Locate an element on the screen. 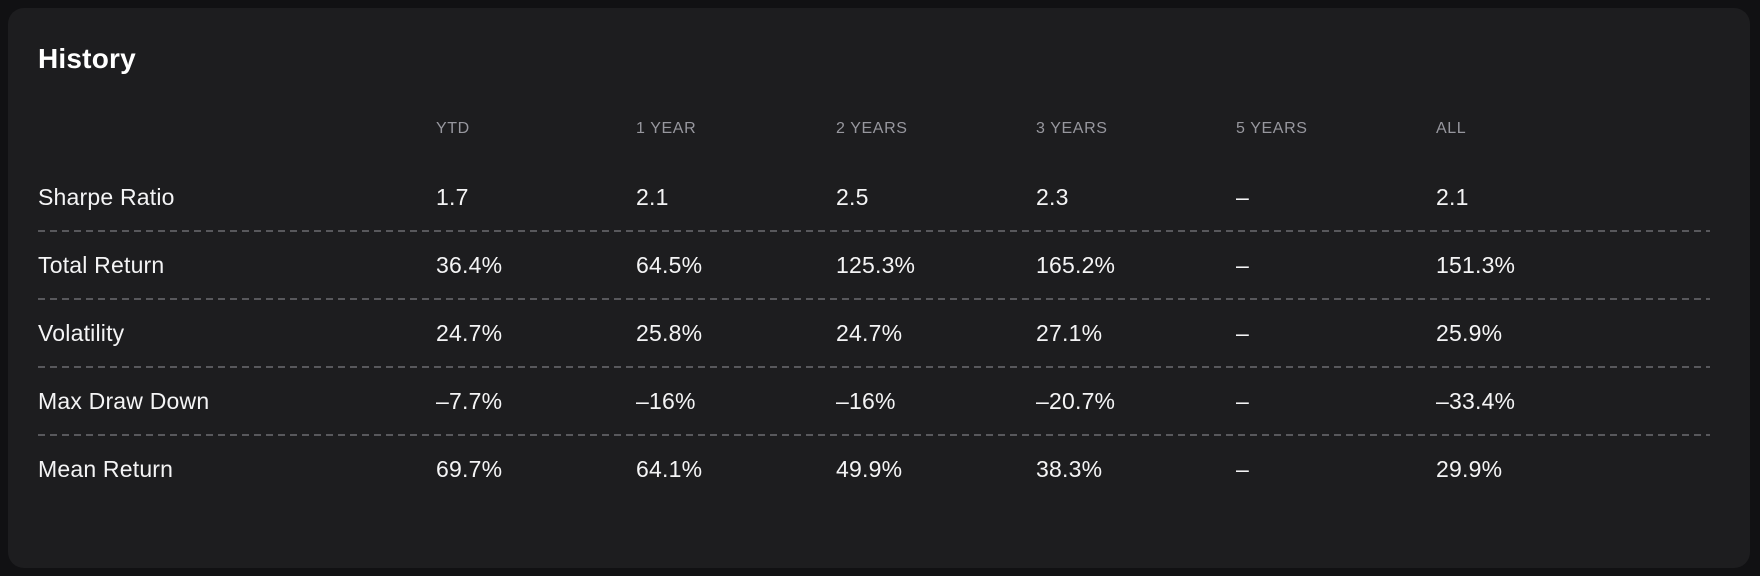 This screenshot has width=1760, height=576. value-cell: 165.2% is located at coordinates (1076, 264).